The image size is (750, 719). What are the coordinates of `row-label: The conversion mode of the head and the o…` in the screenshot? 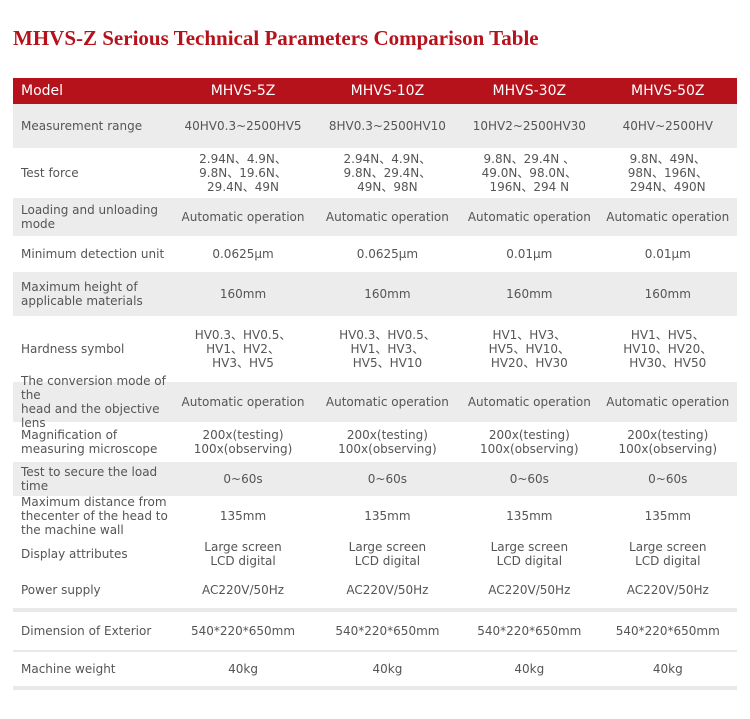 It's located at (92, 402).